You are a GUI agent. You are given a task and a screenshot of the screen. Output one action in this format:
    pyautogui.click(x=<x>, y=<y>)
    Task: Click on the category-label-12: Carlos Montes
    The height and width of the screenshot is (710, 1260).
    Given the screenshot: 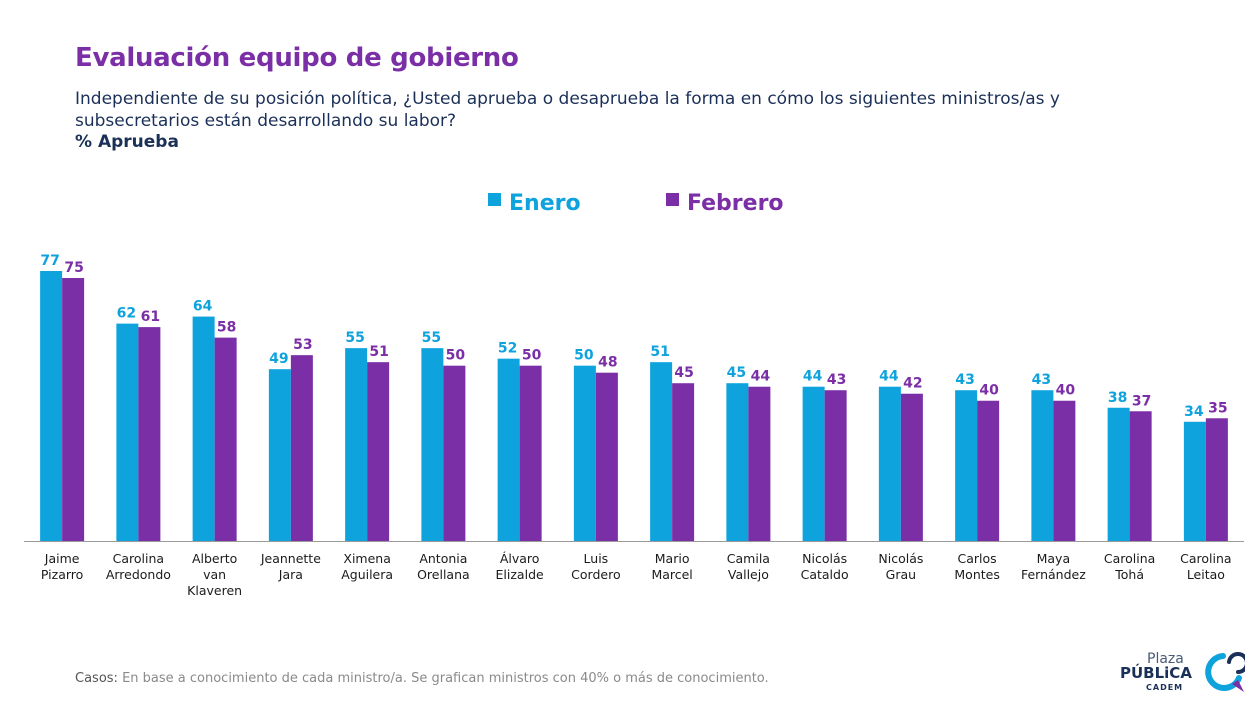 What is the action you would take?
    pyautogui.click(x=976, y=566)
    